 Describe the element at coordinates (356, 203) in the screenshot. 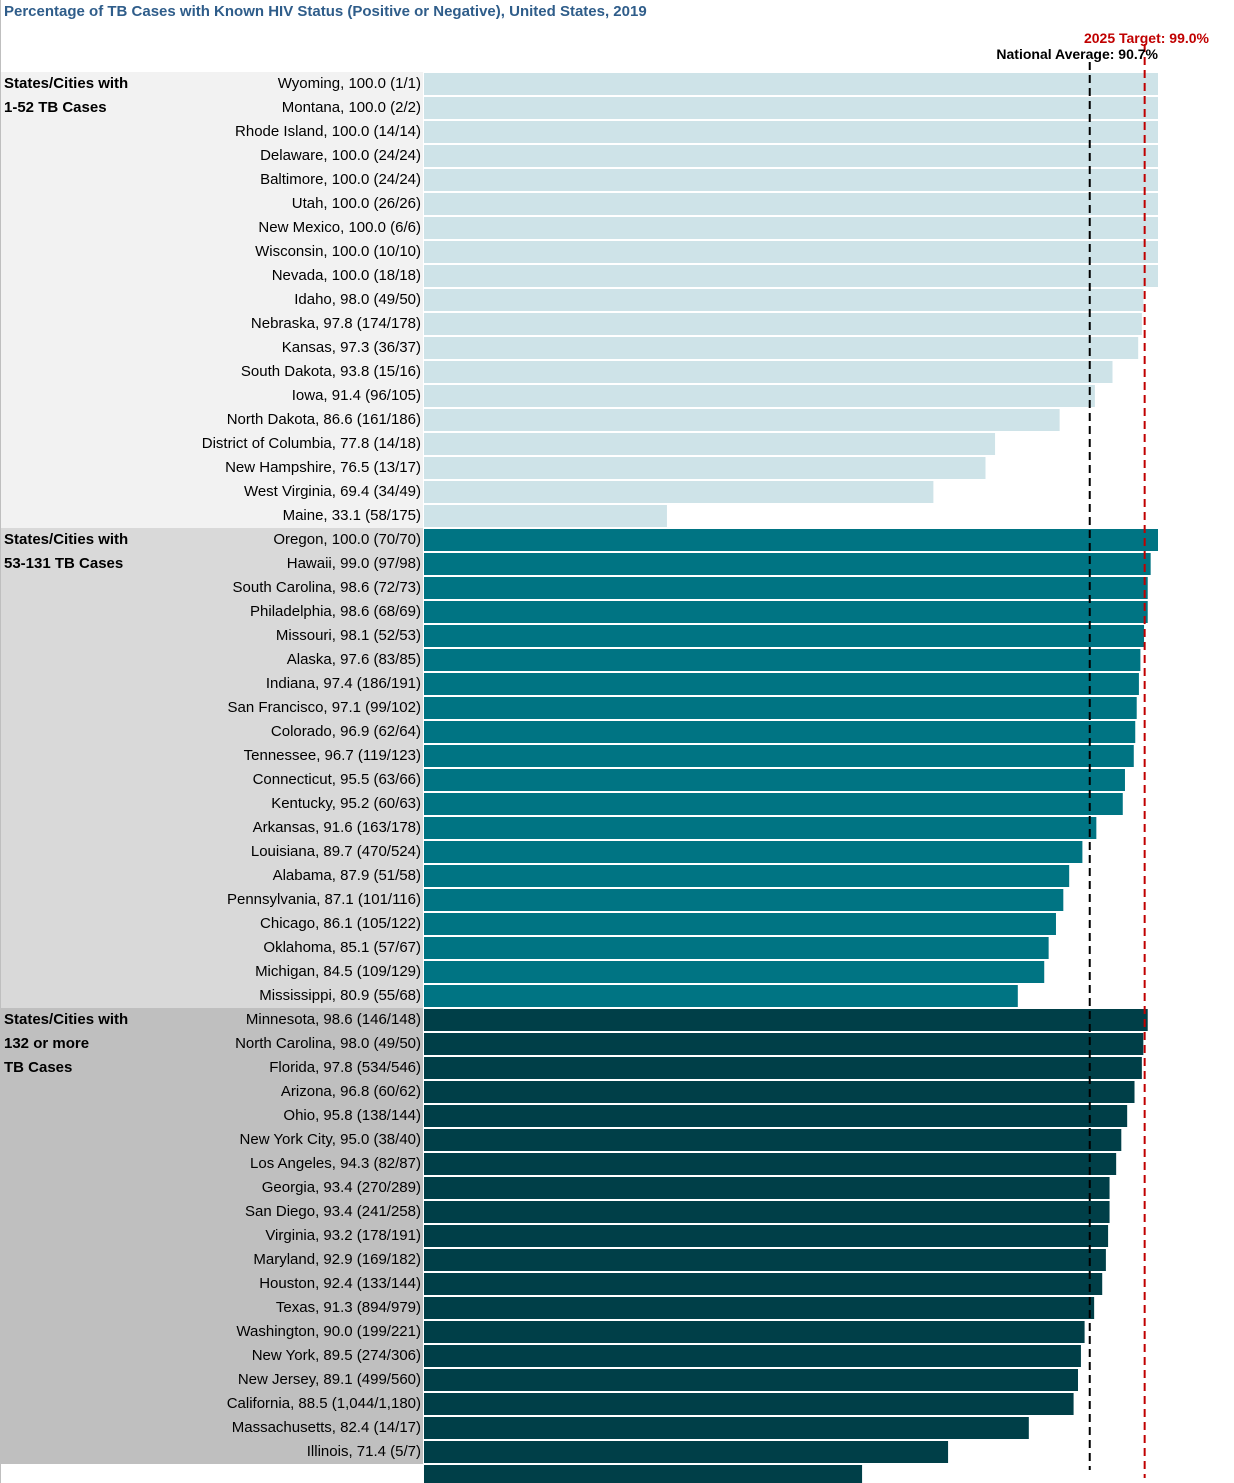

I see `bar-label: Utah, 100.0 (26/26)` at that location.